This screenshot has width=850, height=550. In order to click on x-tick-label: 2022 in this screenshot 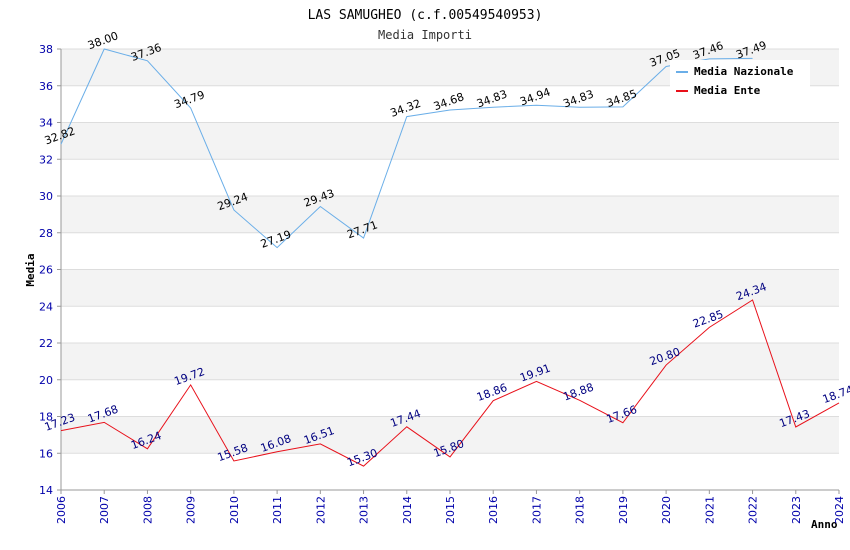, I will do `click(753, 510)`.